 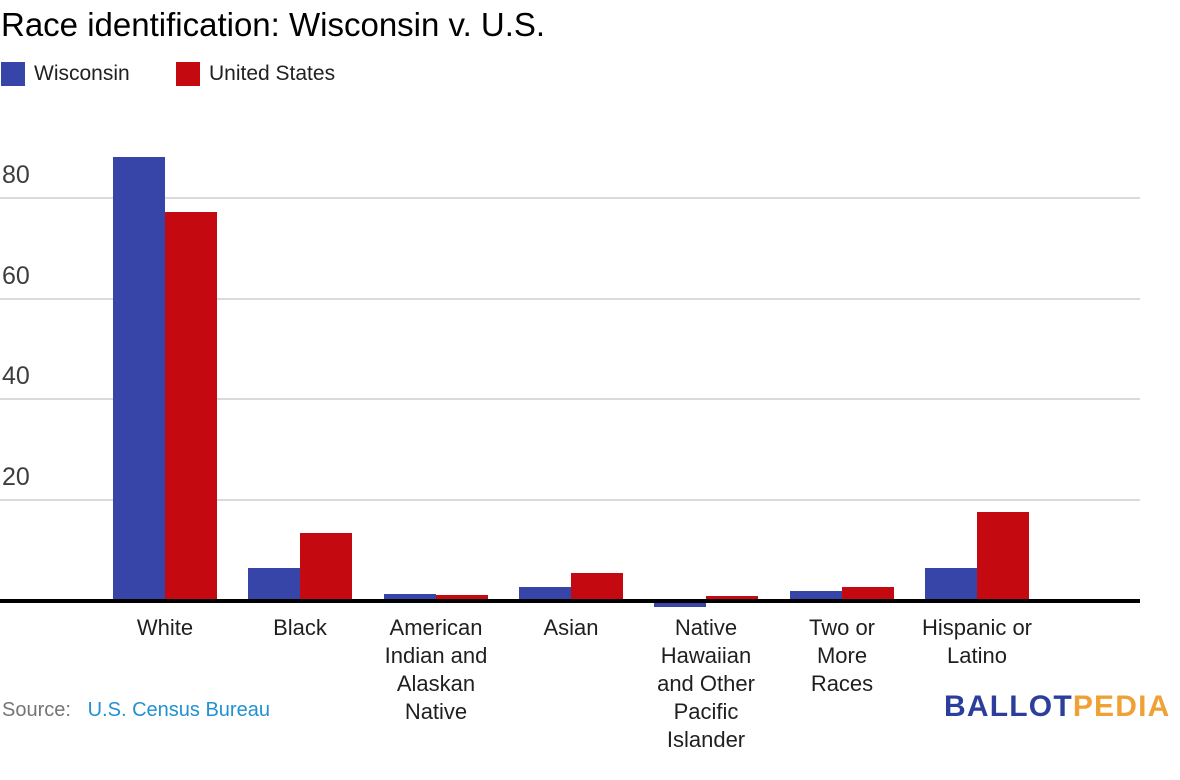 I want to click on bar-wisconsin-white, so click(x=139, y=378).